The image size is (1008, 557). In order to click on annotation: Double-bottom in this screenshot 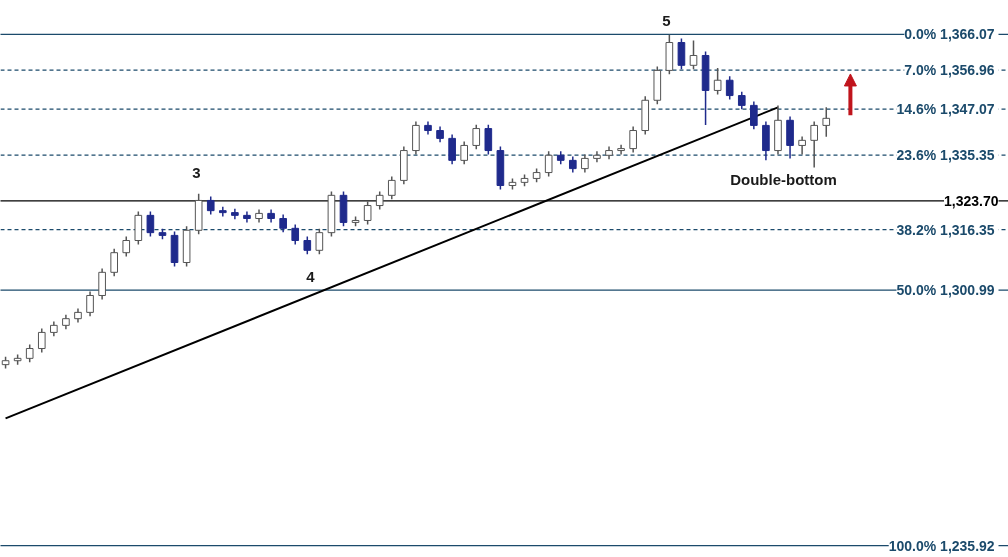, I will do `click(783, 179)`.